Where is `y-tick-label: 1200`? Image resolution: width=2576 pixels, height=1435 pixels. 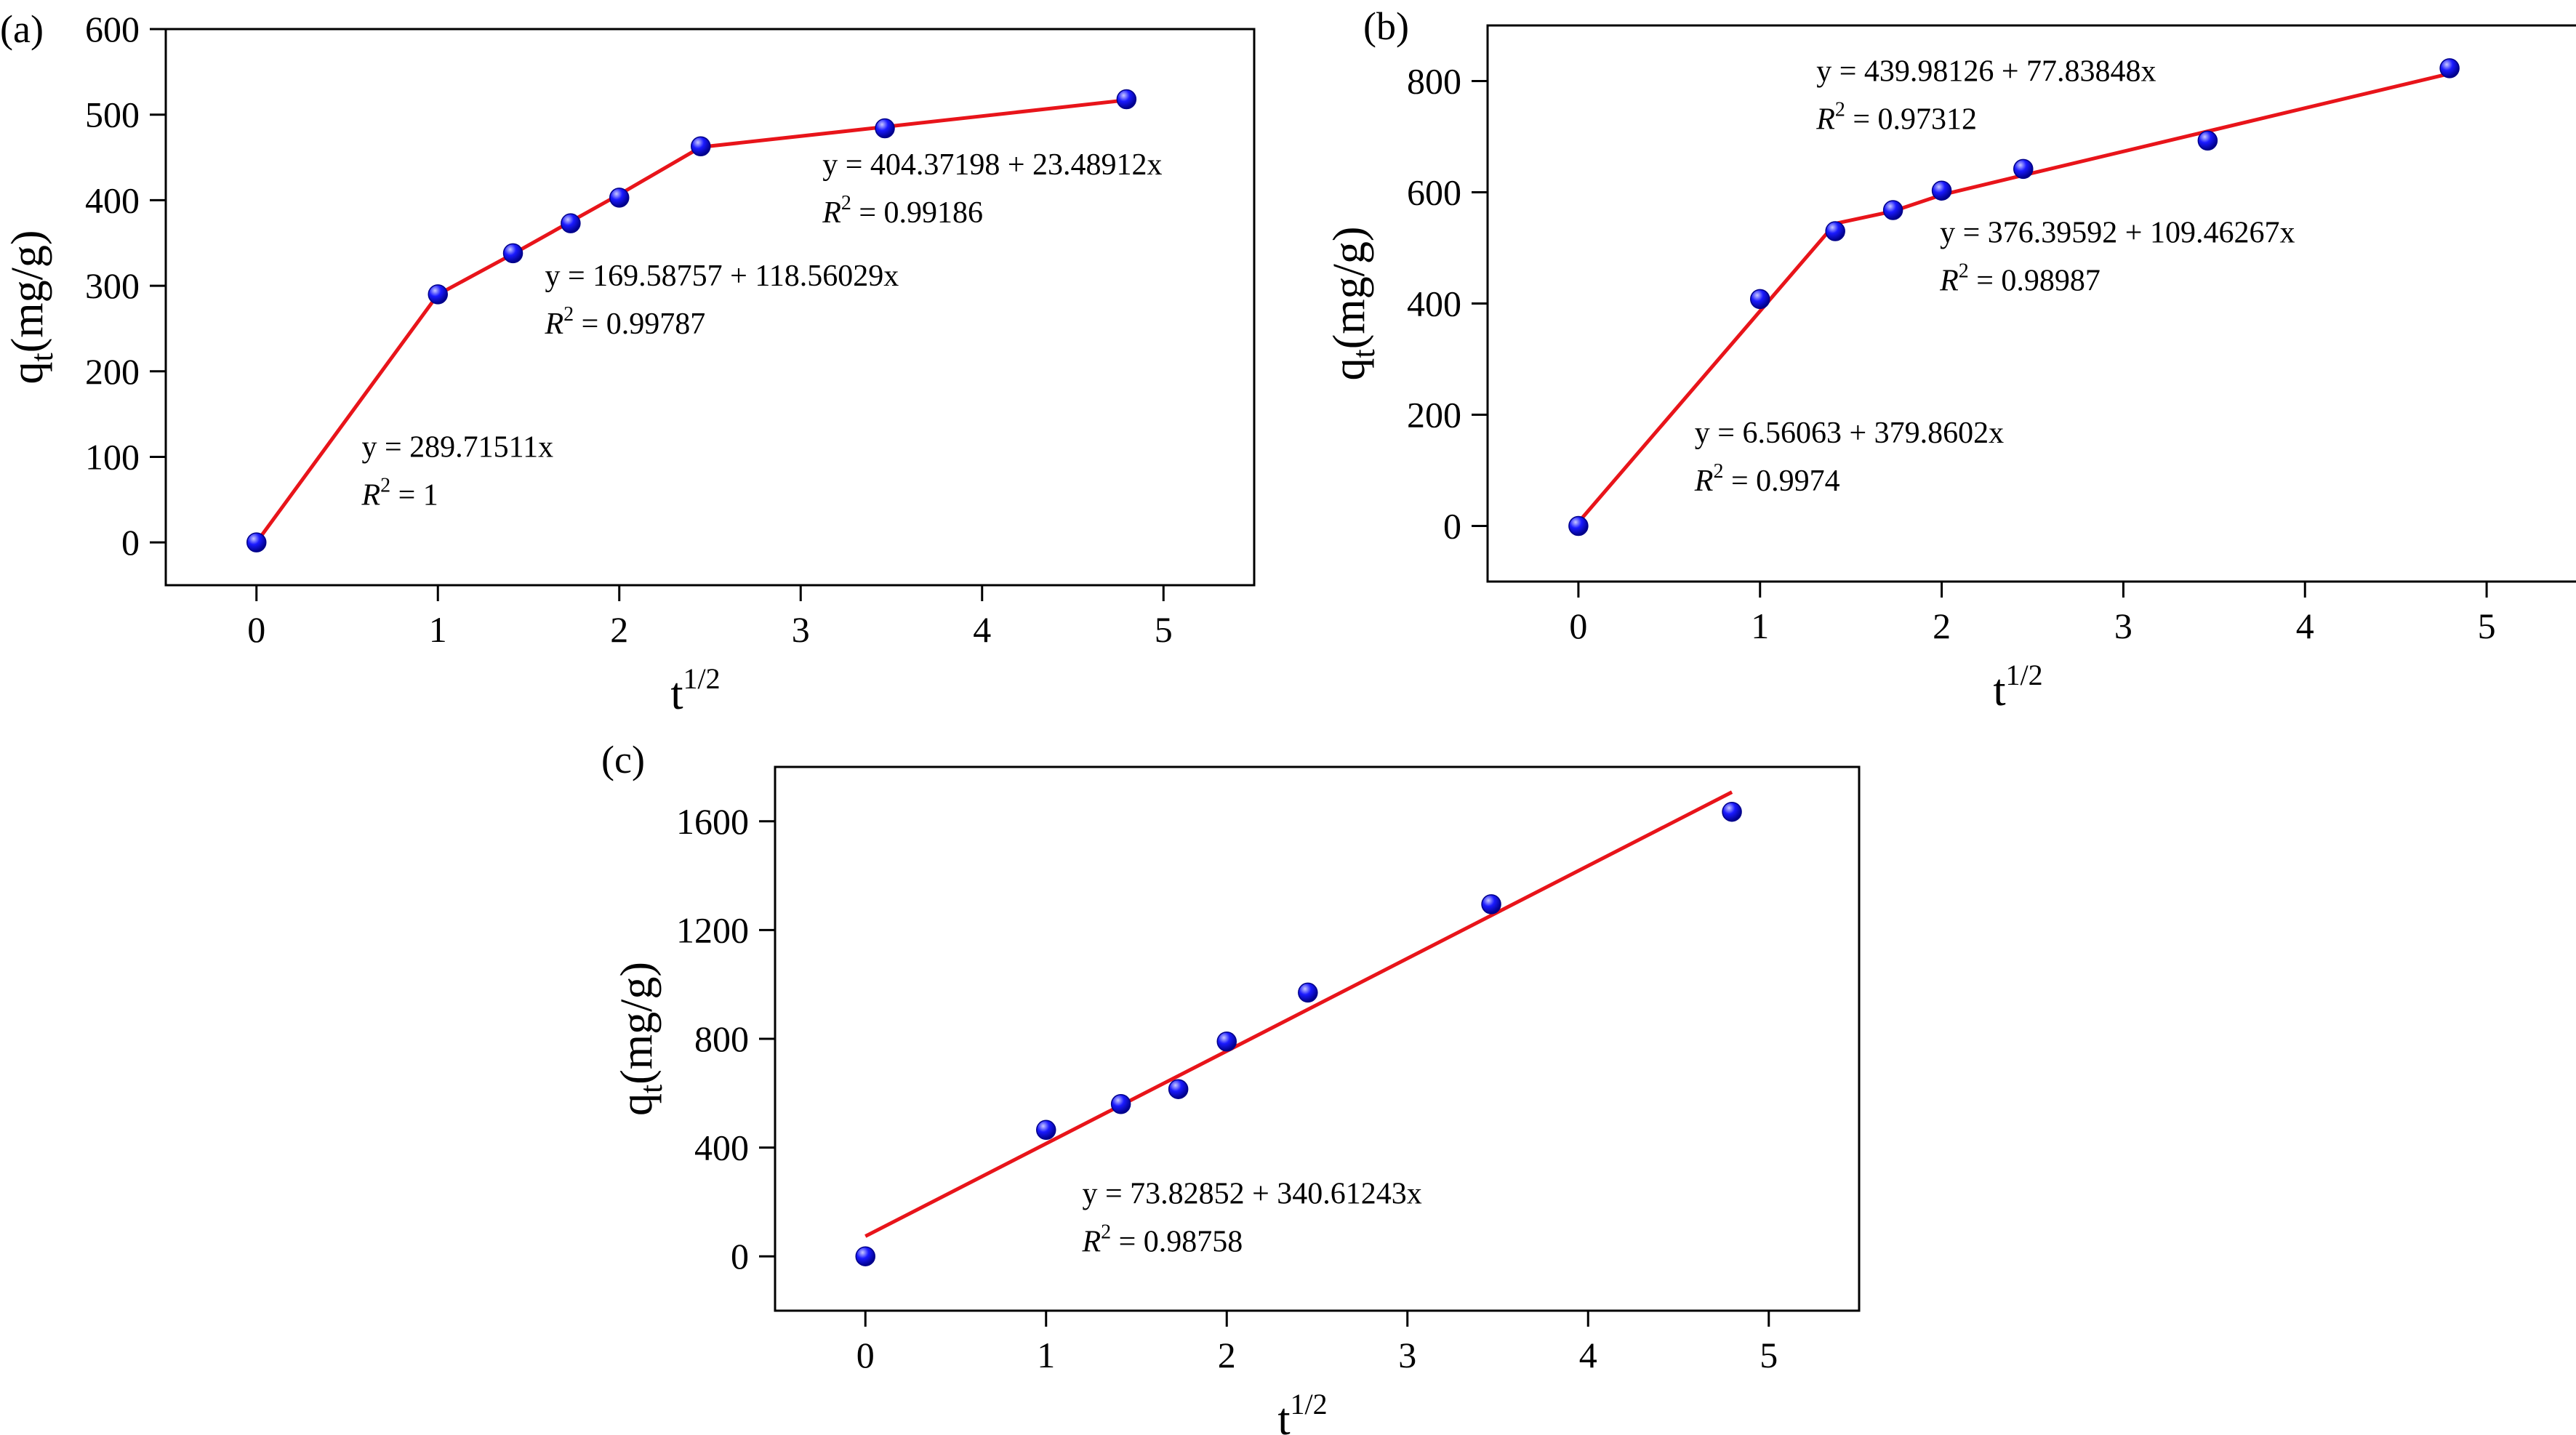 y-tick-label: 1200 is located at coordinates (712, 929).